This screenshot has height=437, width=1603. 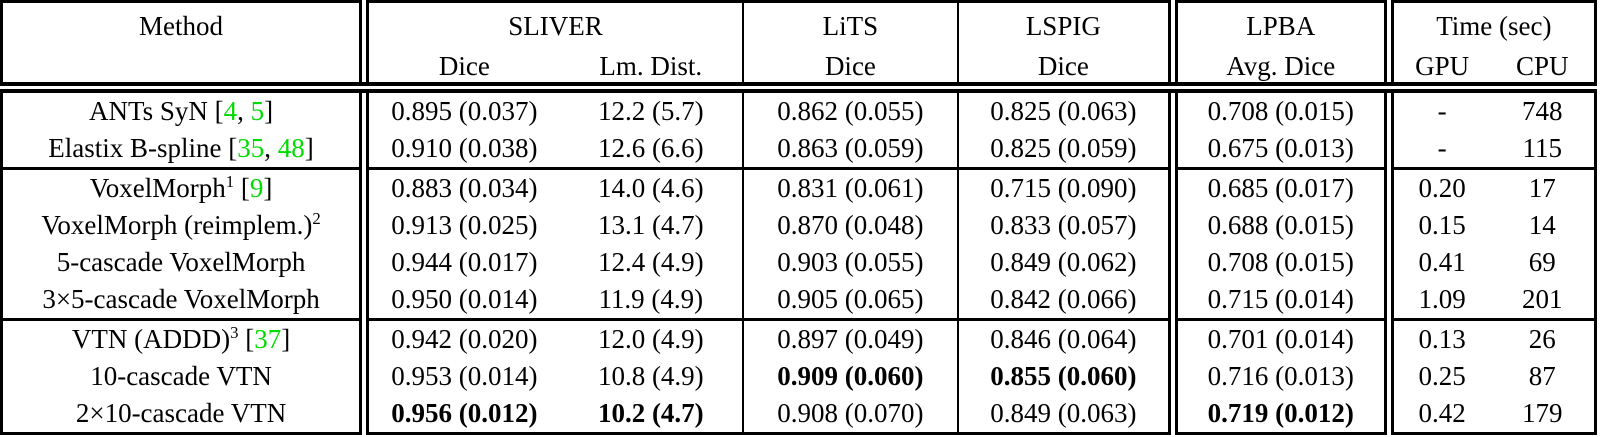 What do you see at coordinates (1278, 338) in the screenshot?
I see `cell-lpba: 0.701 (0.014)` at bounding box center [1278, 338].